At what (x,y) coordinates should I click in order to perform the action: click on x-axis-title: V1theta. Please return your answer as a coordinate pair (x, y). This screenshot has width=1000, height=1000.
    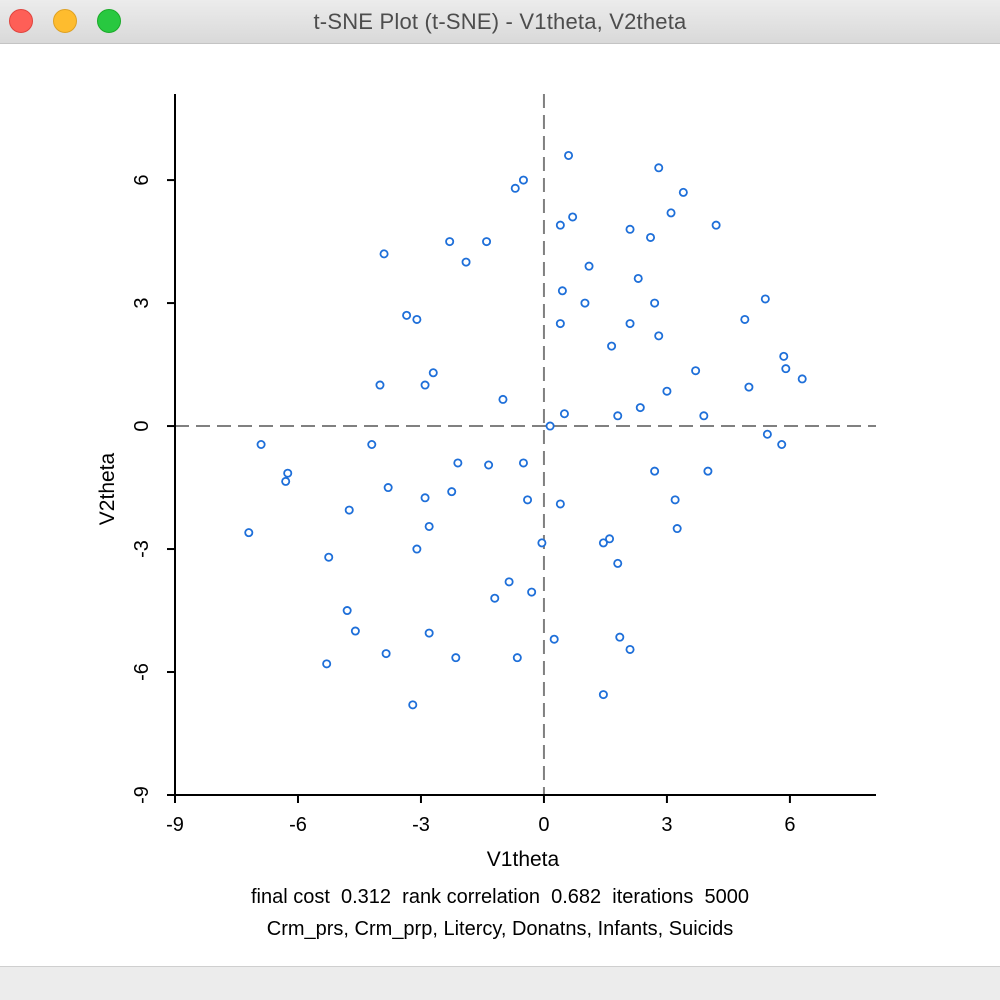
    Looking at the image, I should click on (523, 859).